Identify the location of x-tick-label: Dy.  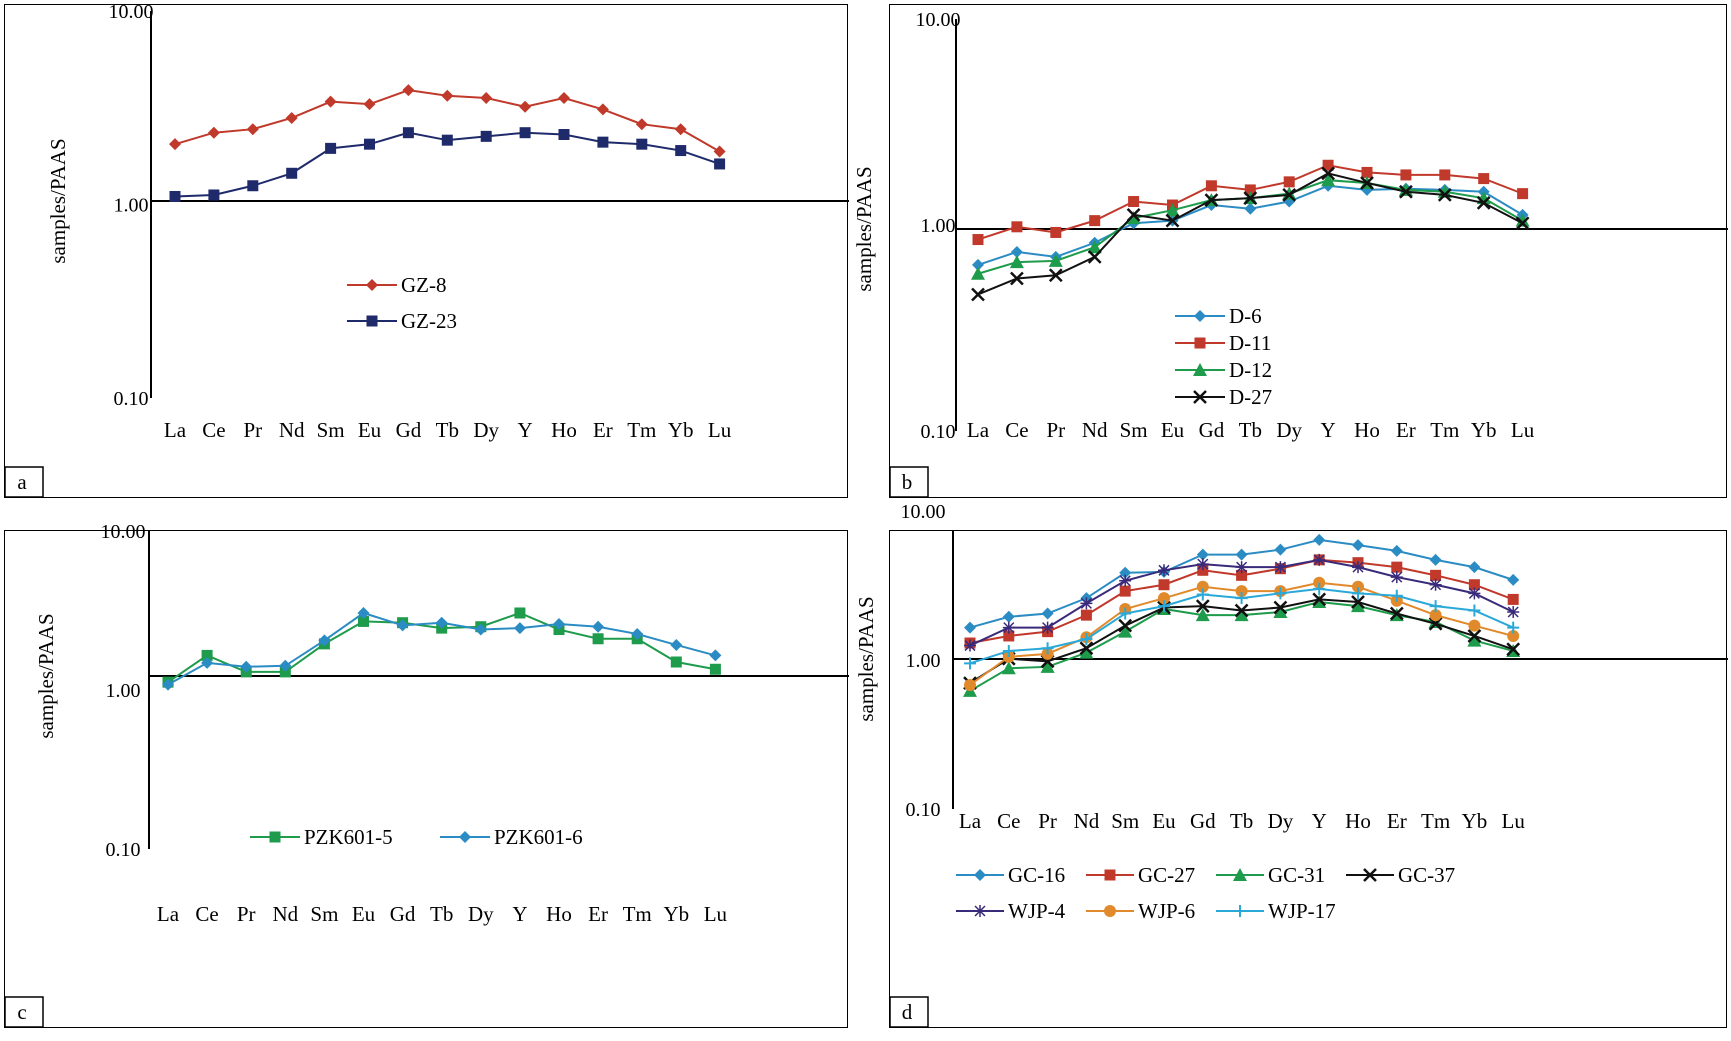
(1289, 430).